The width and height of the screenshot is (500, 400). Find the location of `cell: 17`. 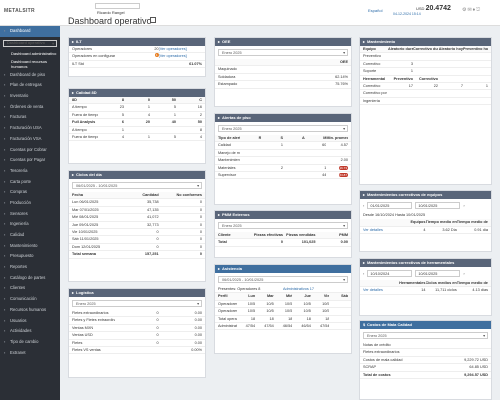

cell: 17 is located at coordinates (410, 85).